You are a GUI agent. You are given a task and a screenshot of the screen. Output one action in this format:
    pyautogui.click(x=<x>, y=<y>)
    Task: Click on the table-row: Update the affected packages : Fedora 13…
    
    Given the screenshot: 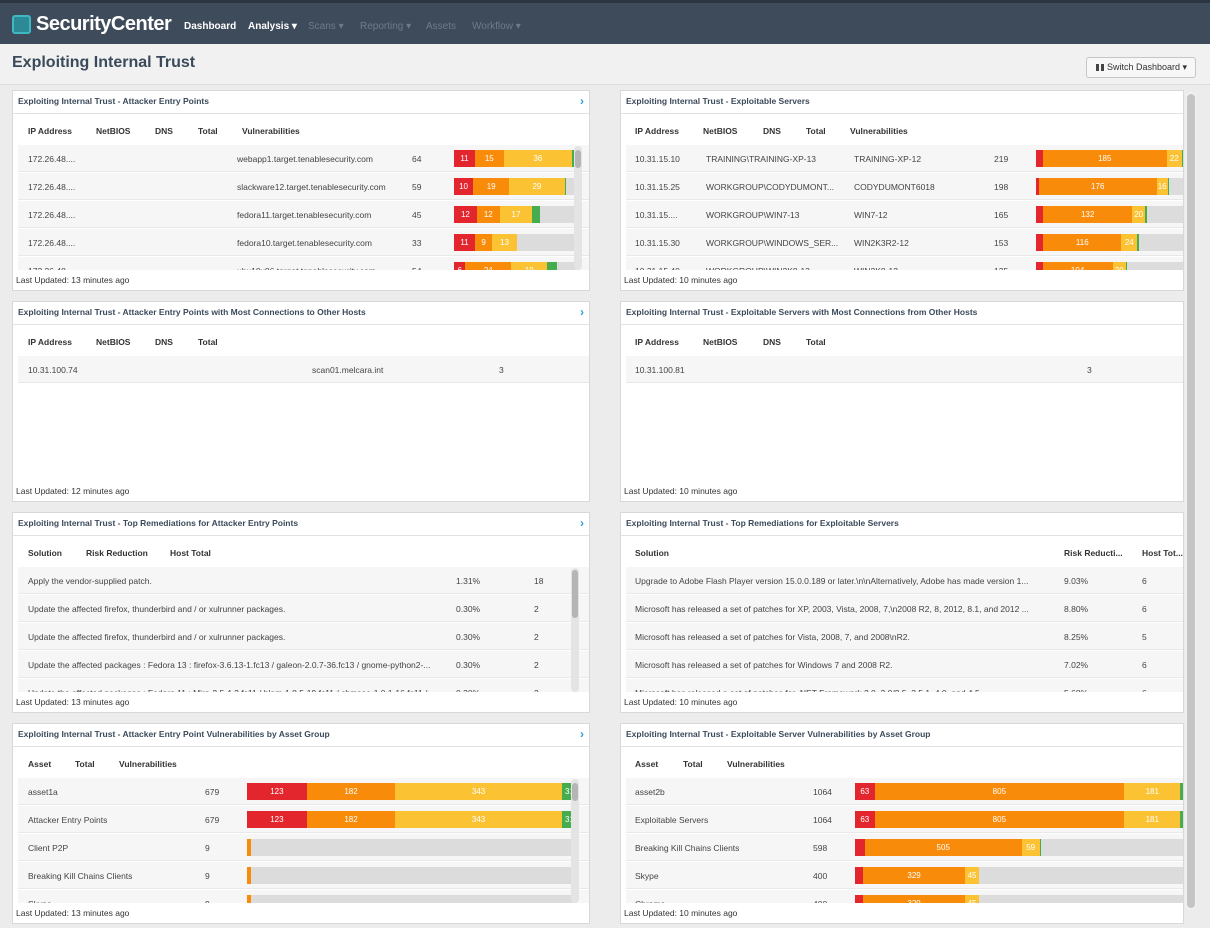 What is the action you would take?
    pyautogui.click(x=303, y=664)
    